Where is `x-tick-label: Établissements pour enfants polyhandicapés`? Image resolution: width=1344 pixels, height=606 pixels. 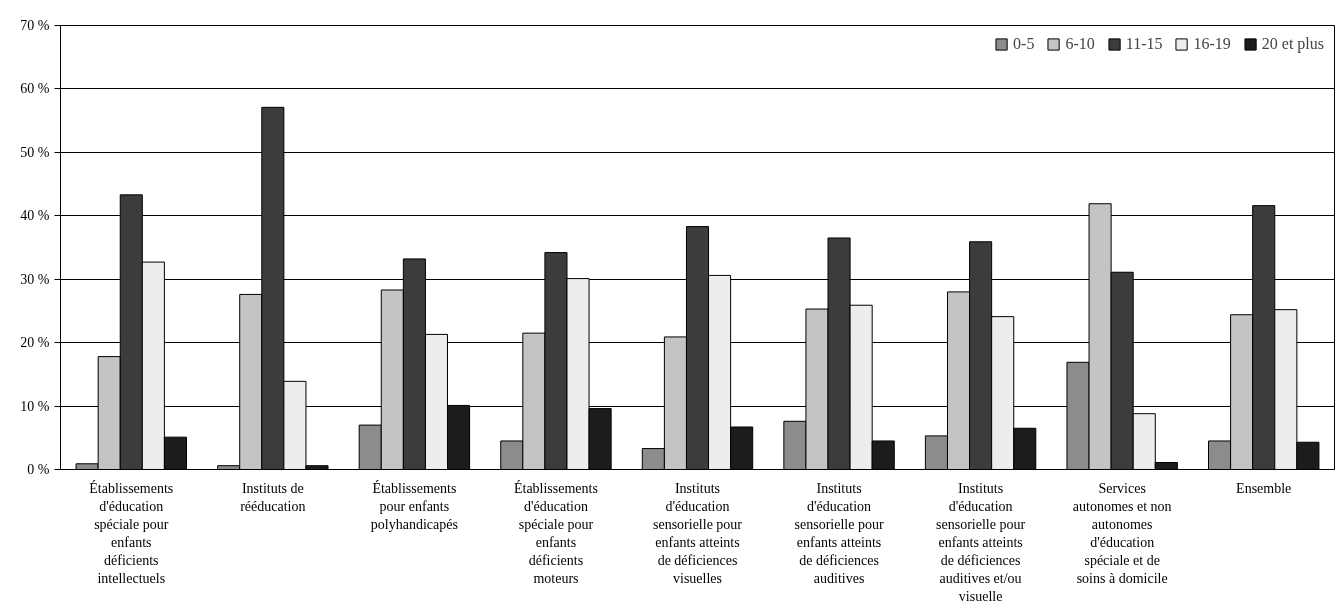
x-tick-label: Établissements pour enfants polyhandicapés is located at coordinates (414, 505).